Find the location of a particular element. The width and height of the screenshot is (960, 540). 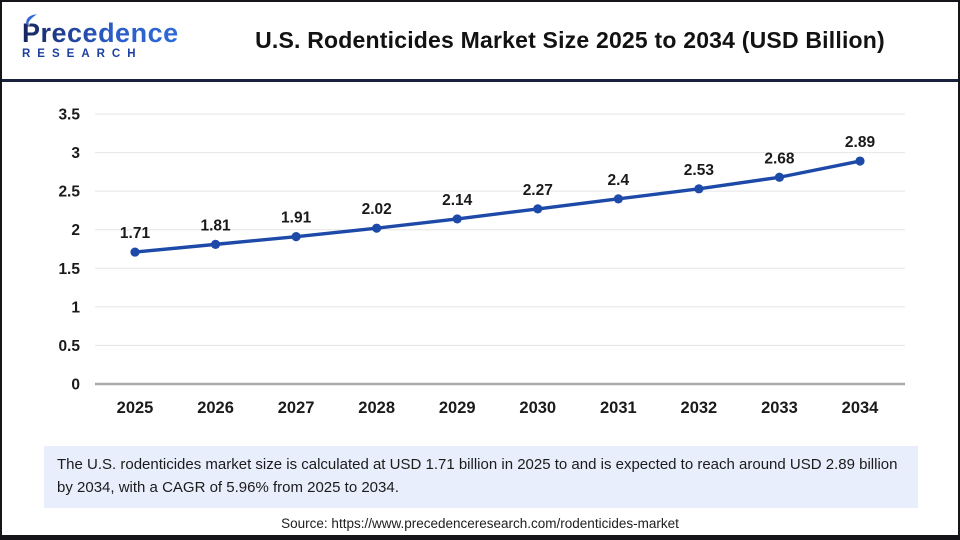

svg-text: 2026 is located at coordinates (215, 408).